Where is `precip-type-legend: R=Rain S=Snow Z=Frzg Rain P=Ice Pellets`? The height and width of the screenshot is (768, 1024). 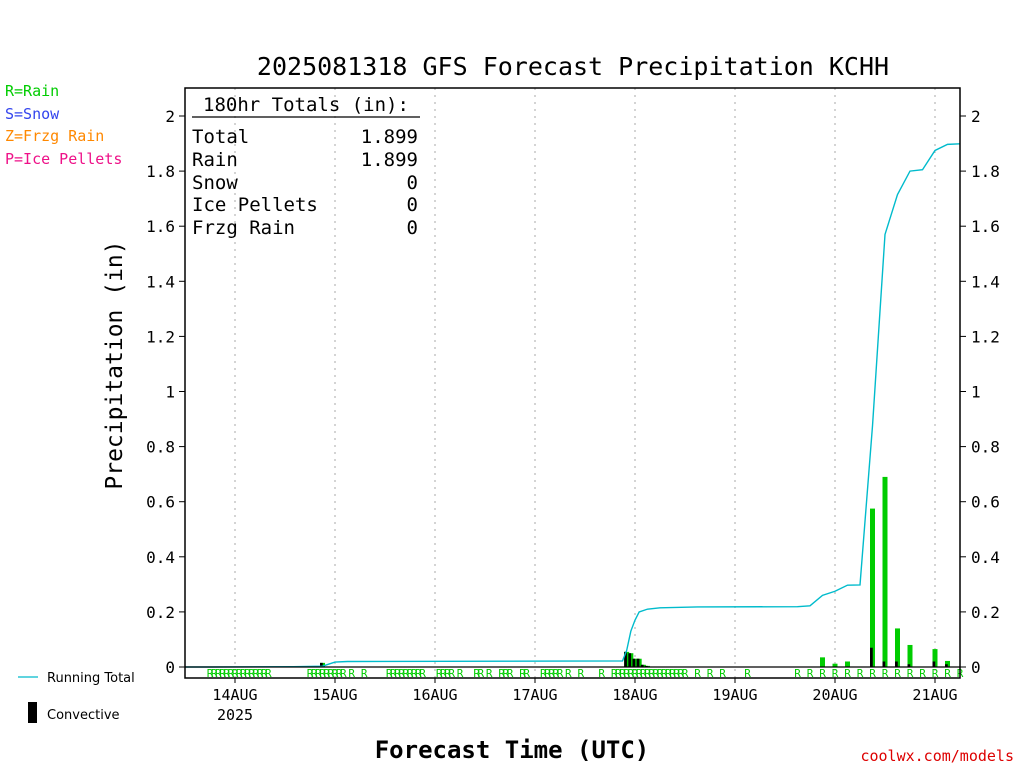 precip-type-legend: R=Rain S=Snow Z=Frzg Rain P=Ice Pellets is located at coordinates (63, 125).